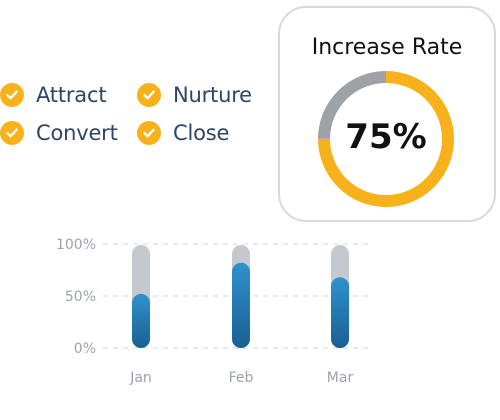 This screenshot has height=420, width=500. Describe the element at coordinates (135, 114) in the screenshot. I see `feature-checklist: Attract Nurture Convert Close` at that location.